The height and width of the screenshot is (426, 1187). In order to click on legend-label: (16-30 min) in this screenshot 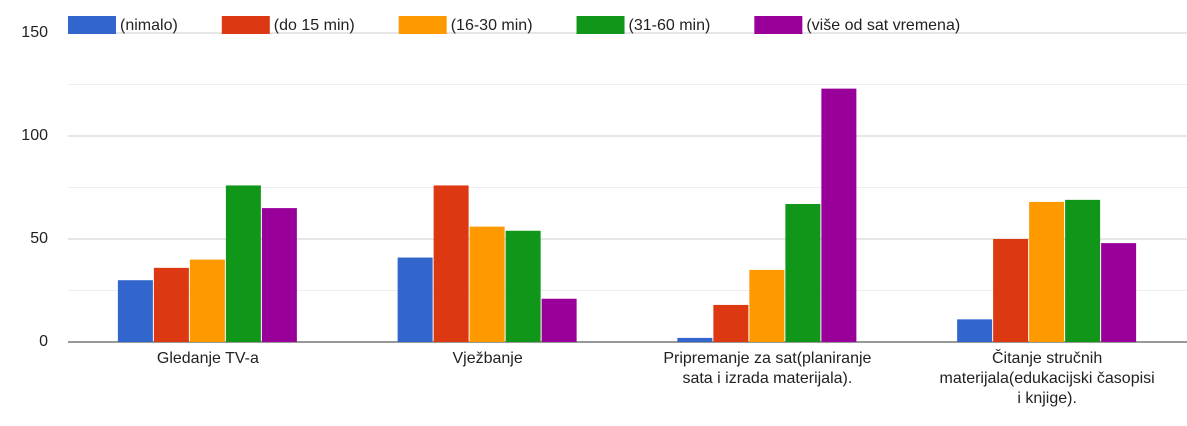, I will do `click(492, 25)`.